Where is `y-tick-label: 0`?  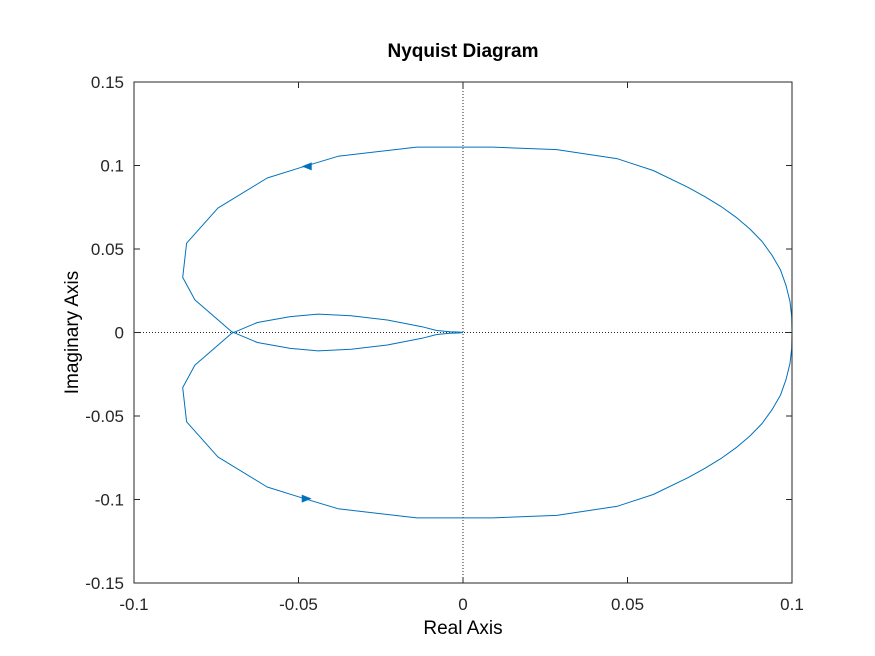 y-tick-label: 0 is located at coordinates (119, 333).